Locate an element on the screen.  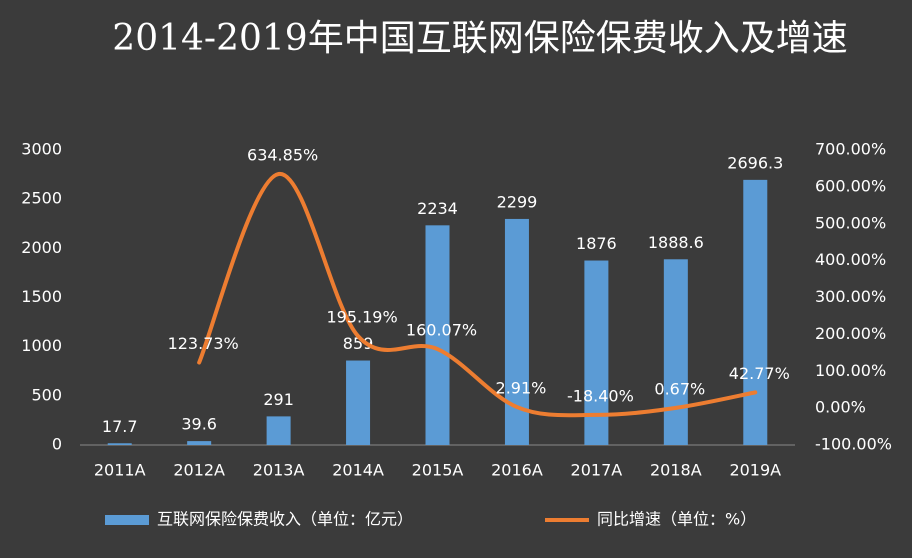
y-tick-label: 1500 is located at coordinates (41, 296).